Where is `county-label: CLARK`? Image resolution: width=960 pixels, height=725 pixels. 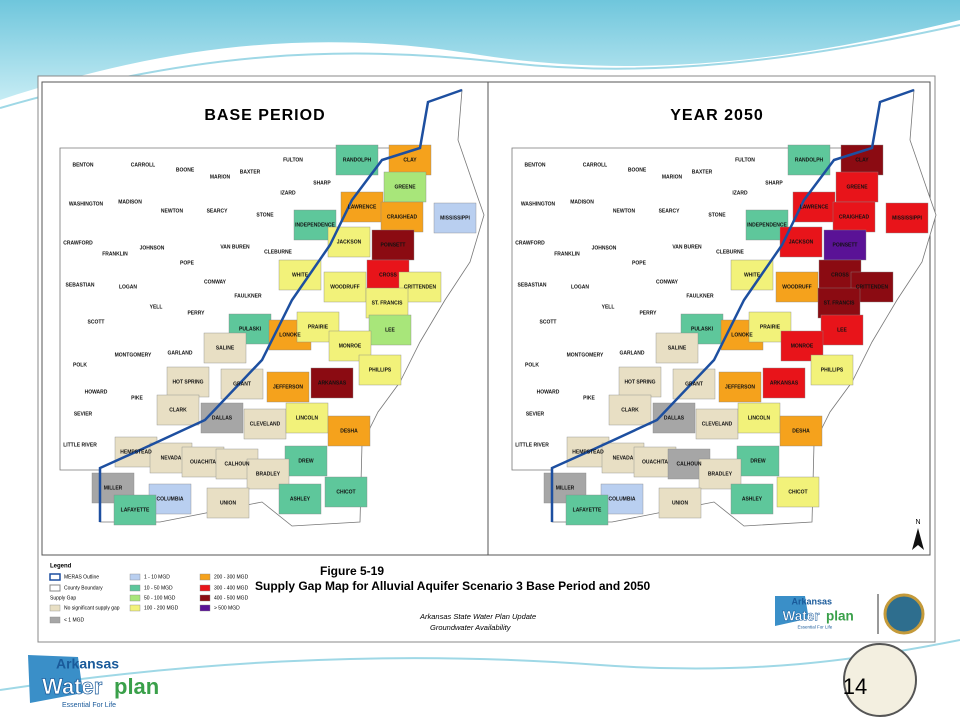
county-label: CLARK is located at coordinates (178, 410).